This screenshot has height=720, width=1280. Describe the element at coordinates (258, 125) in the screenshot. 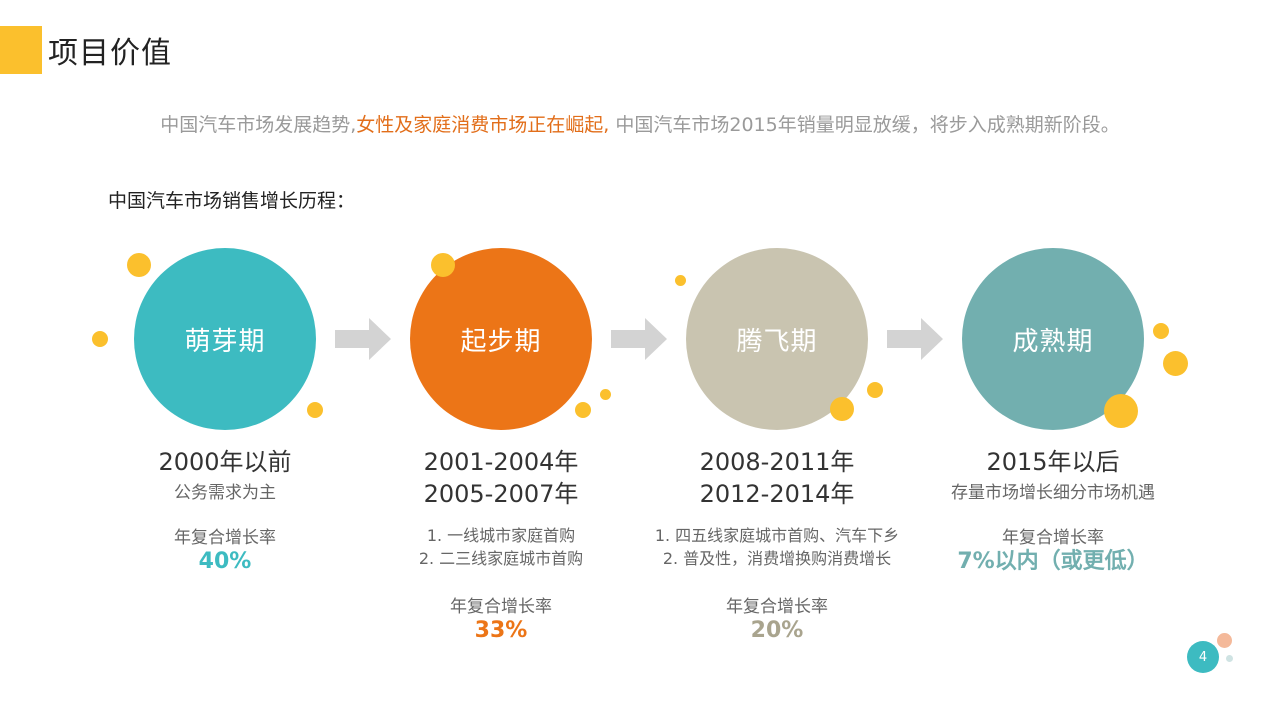

I see `intro-part1: 中国汽车市场发展趋势,` at that location.